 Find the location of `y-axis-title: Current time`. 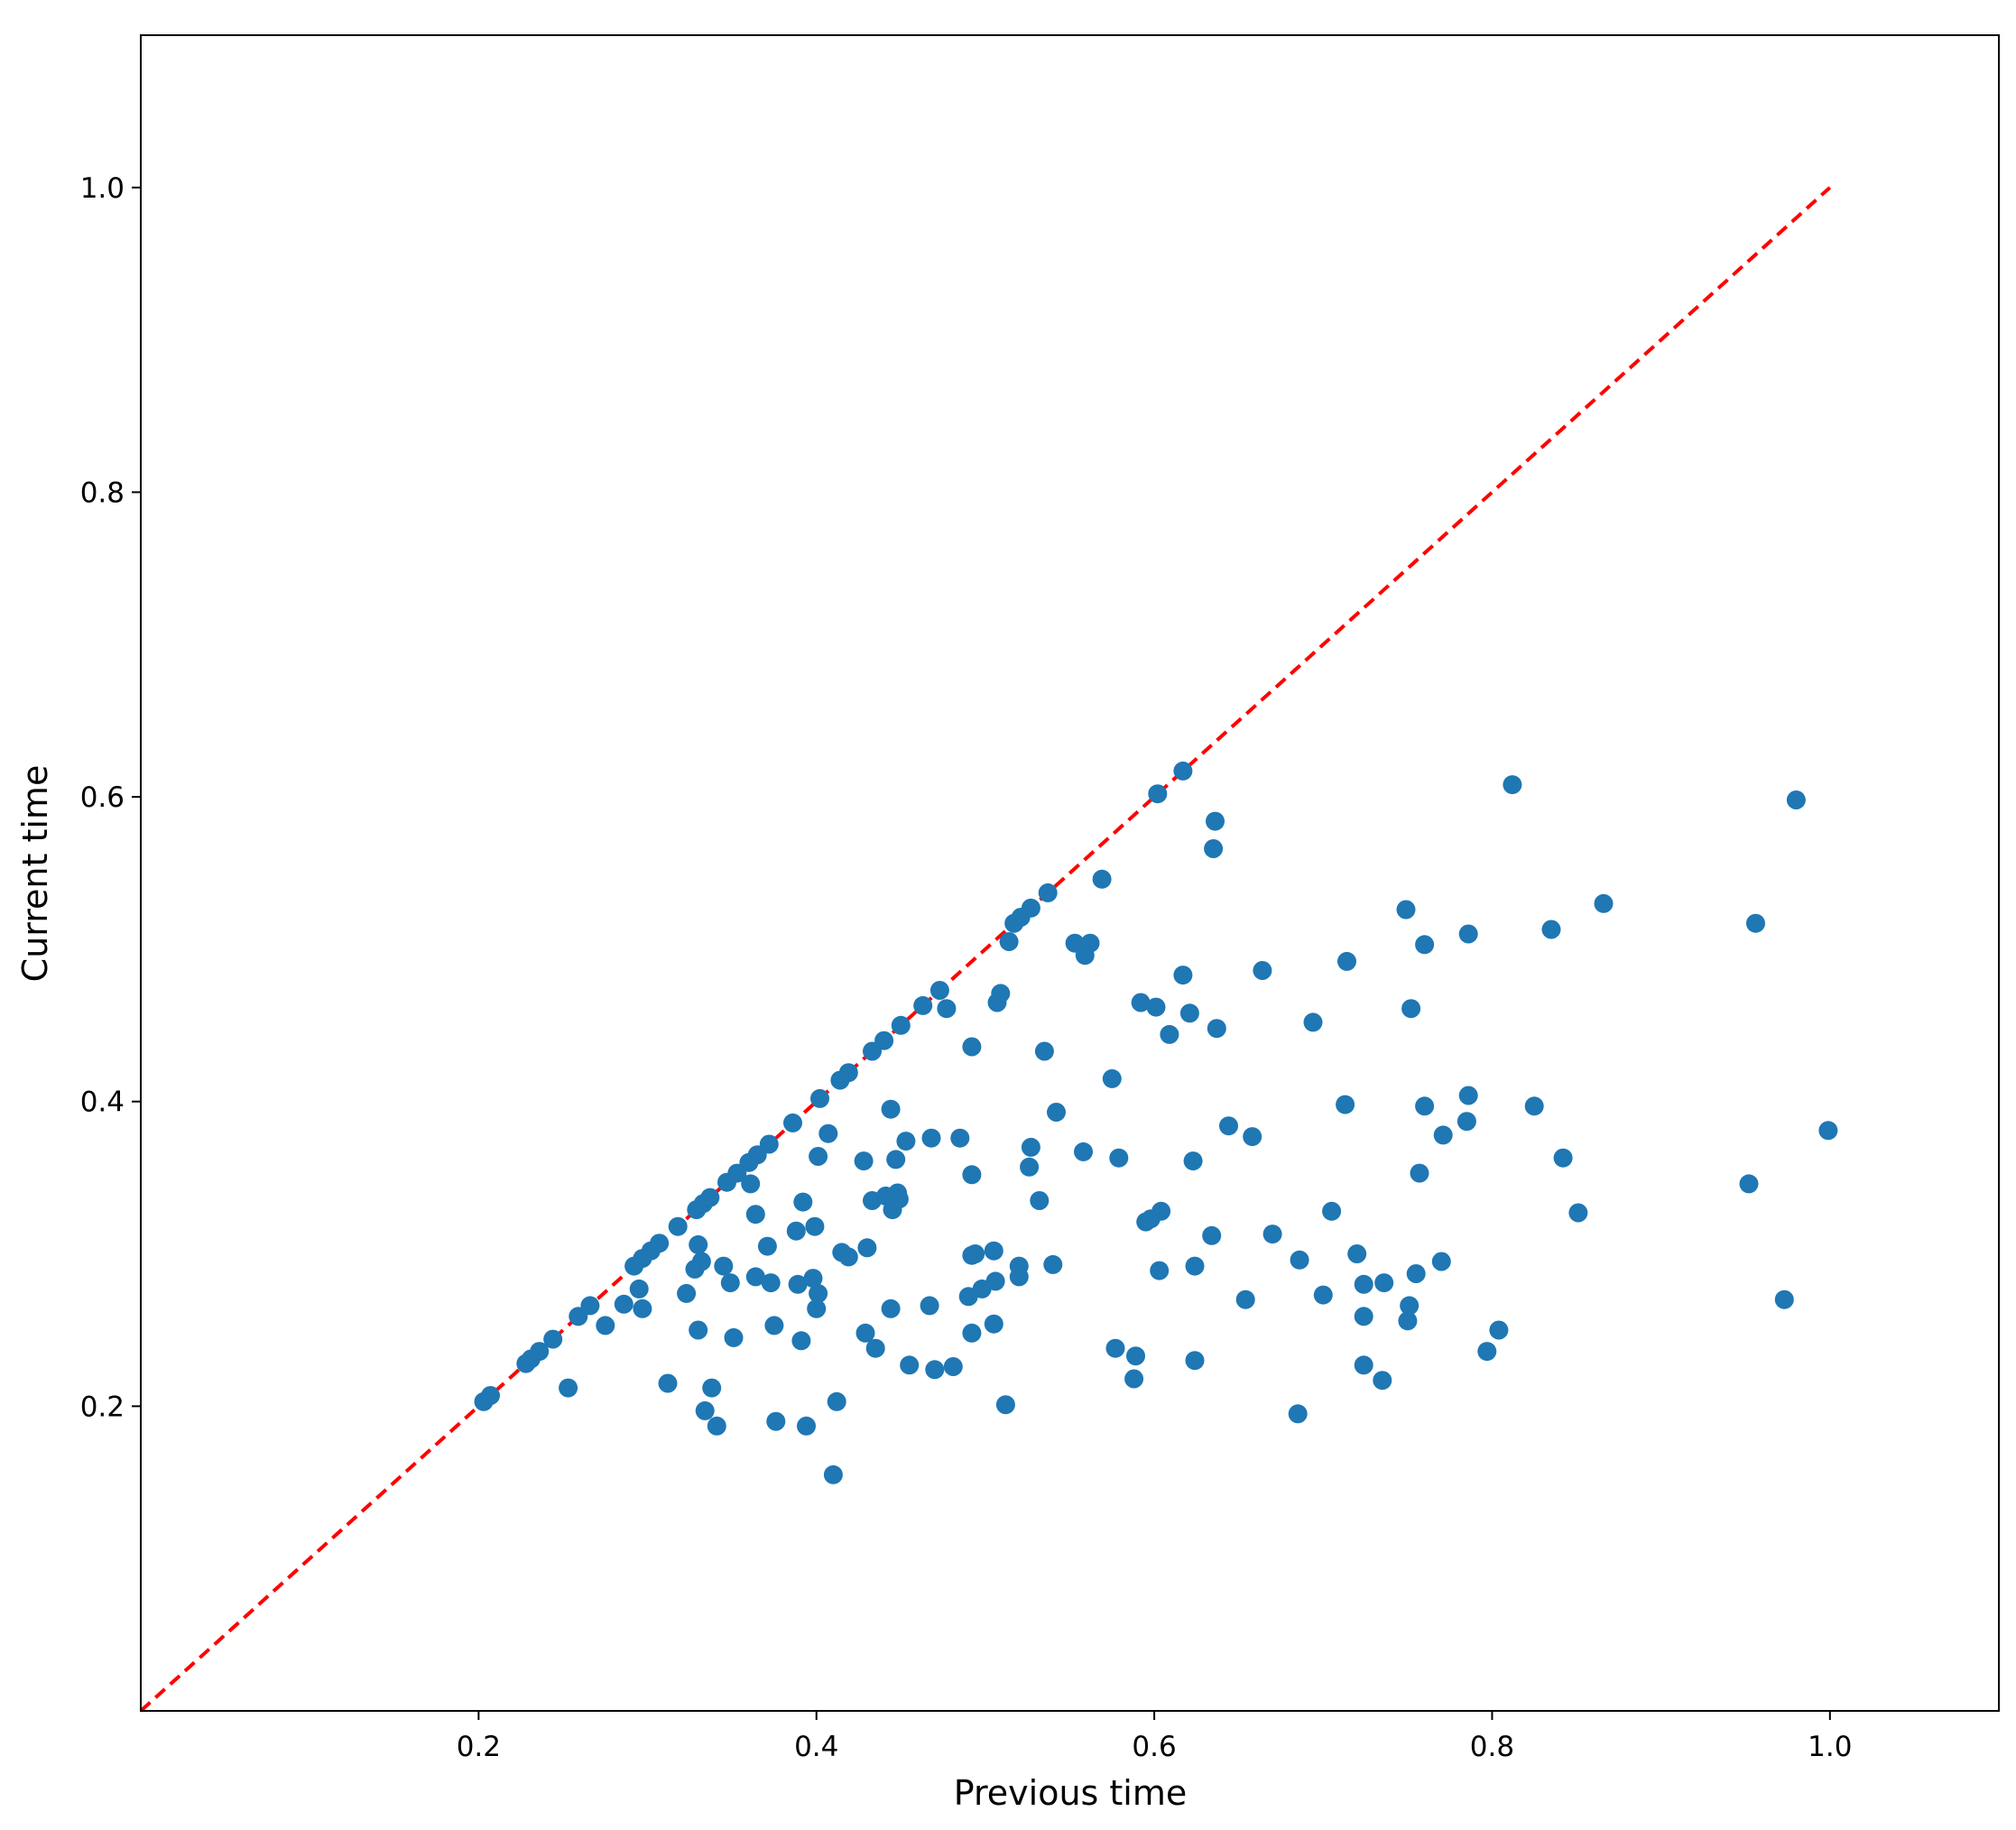

y-axis-title: Current time is located at coordinates (35, 874).